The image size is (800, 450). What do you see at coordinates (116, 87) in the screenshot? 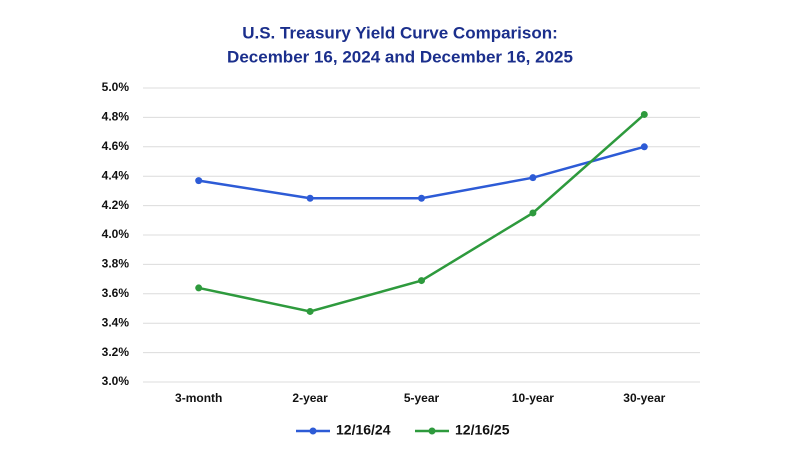
I see `y-tick-label: 5.0%` at bounding box center [116, 87].